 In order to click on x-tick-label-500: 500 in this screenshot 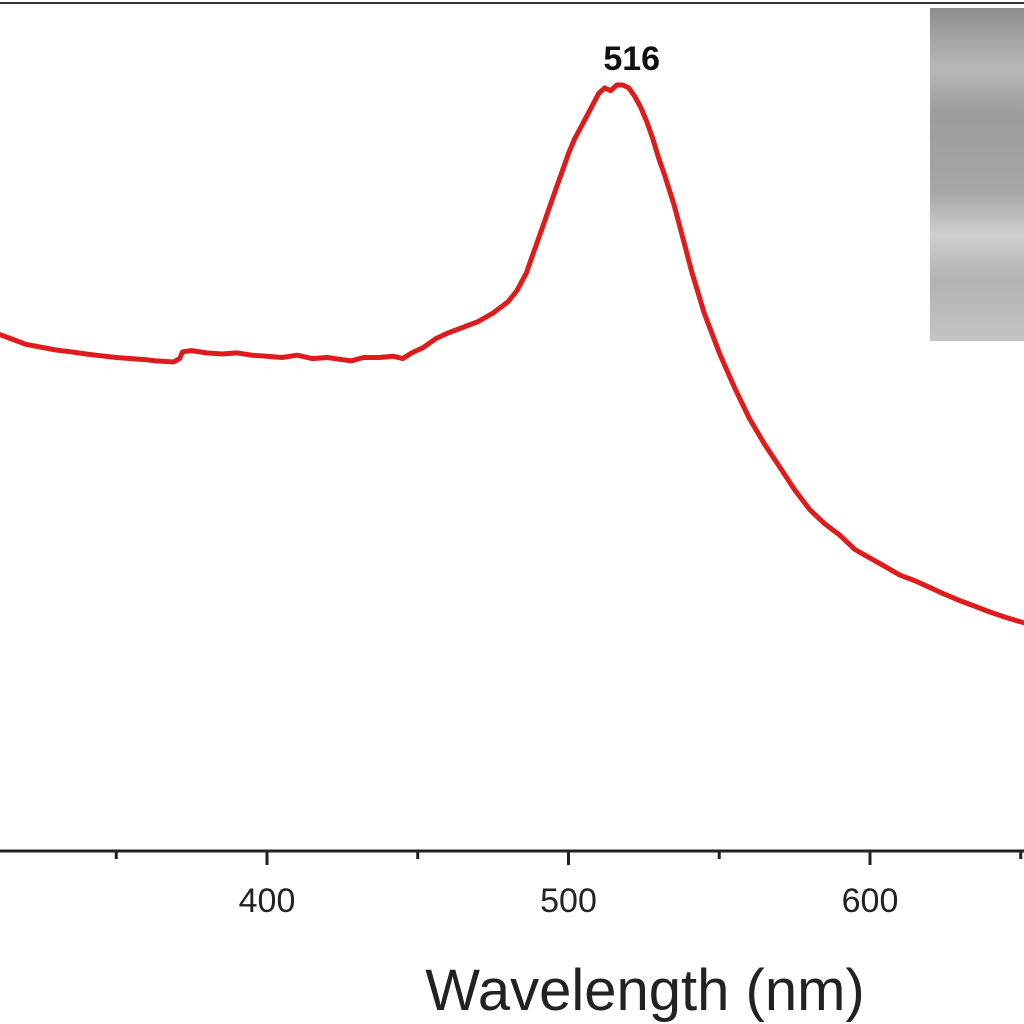, I will do `click(568, 901)`.